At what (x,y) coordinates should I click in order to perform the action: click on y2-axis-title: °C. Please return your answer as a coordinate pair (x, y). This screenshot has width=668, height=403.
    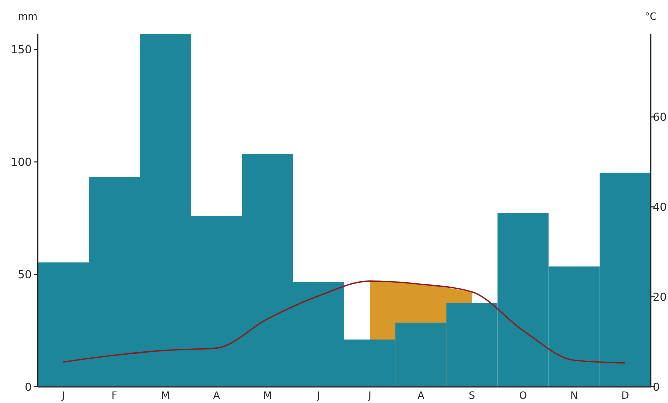
    Looking at the image, I should click on (651, 17).